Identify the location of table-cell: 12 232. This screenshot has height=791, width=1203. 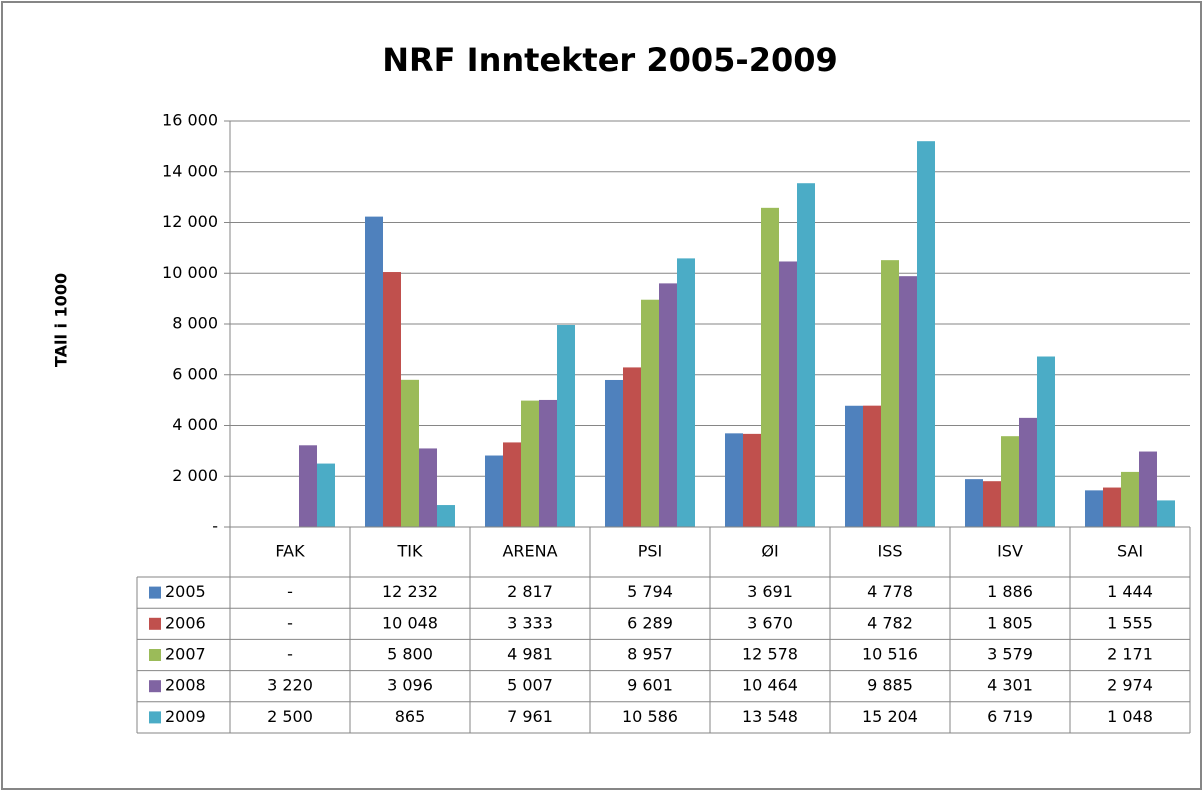
(410, 591).